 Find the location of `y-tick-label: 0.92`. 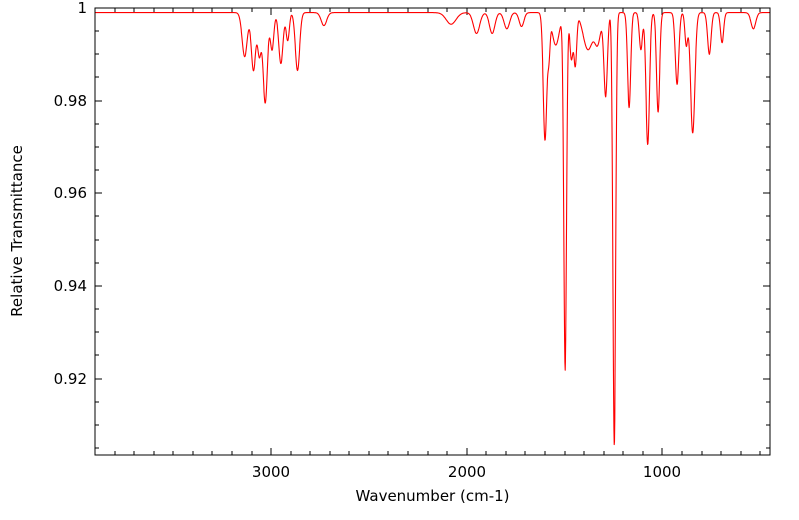

y-tick-label: 0.92 is located at coordinates (70, 379).